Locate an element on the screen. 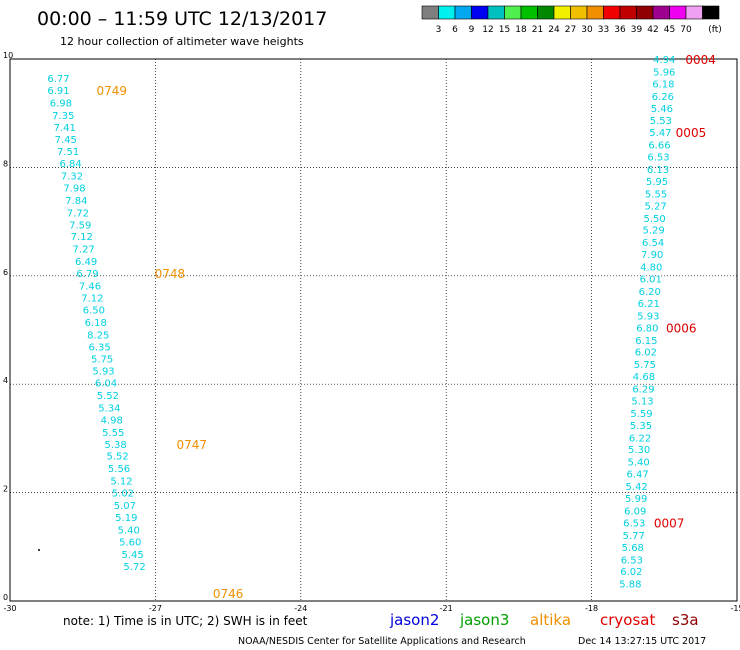  wave-height-point: 6.66 is located at coordinates (659, 146).